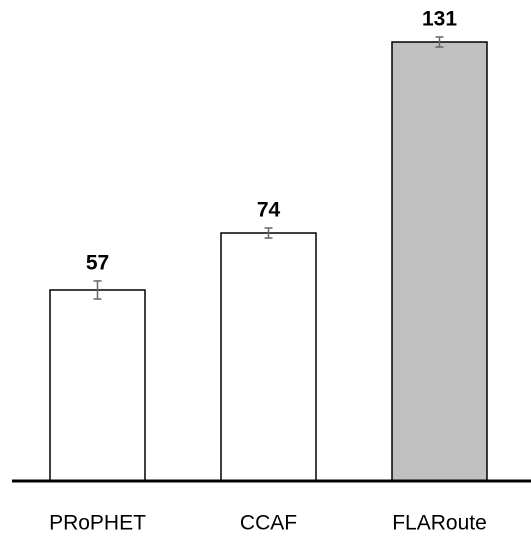 Image resolution: width=531 pixels, height=550 pixels. What do you see at coordinates (269, 210) in the screenshot?
I see `value-label: 74` at bounding box center [269, 210].